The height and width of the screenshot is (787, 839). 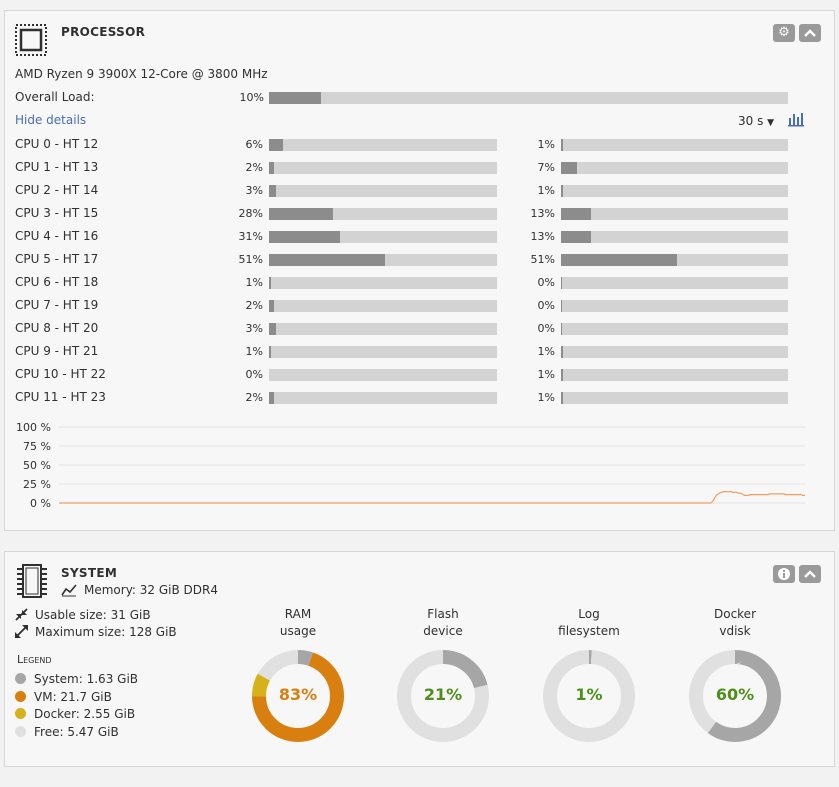 I want to click on legend-title: Legend, so click(x=34, y=659).